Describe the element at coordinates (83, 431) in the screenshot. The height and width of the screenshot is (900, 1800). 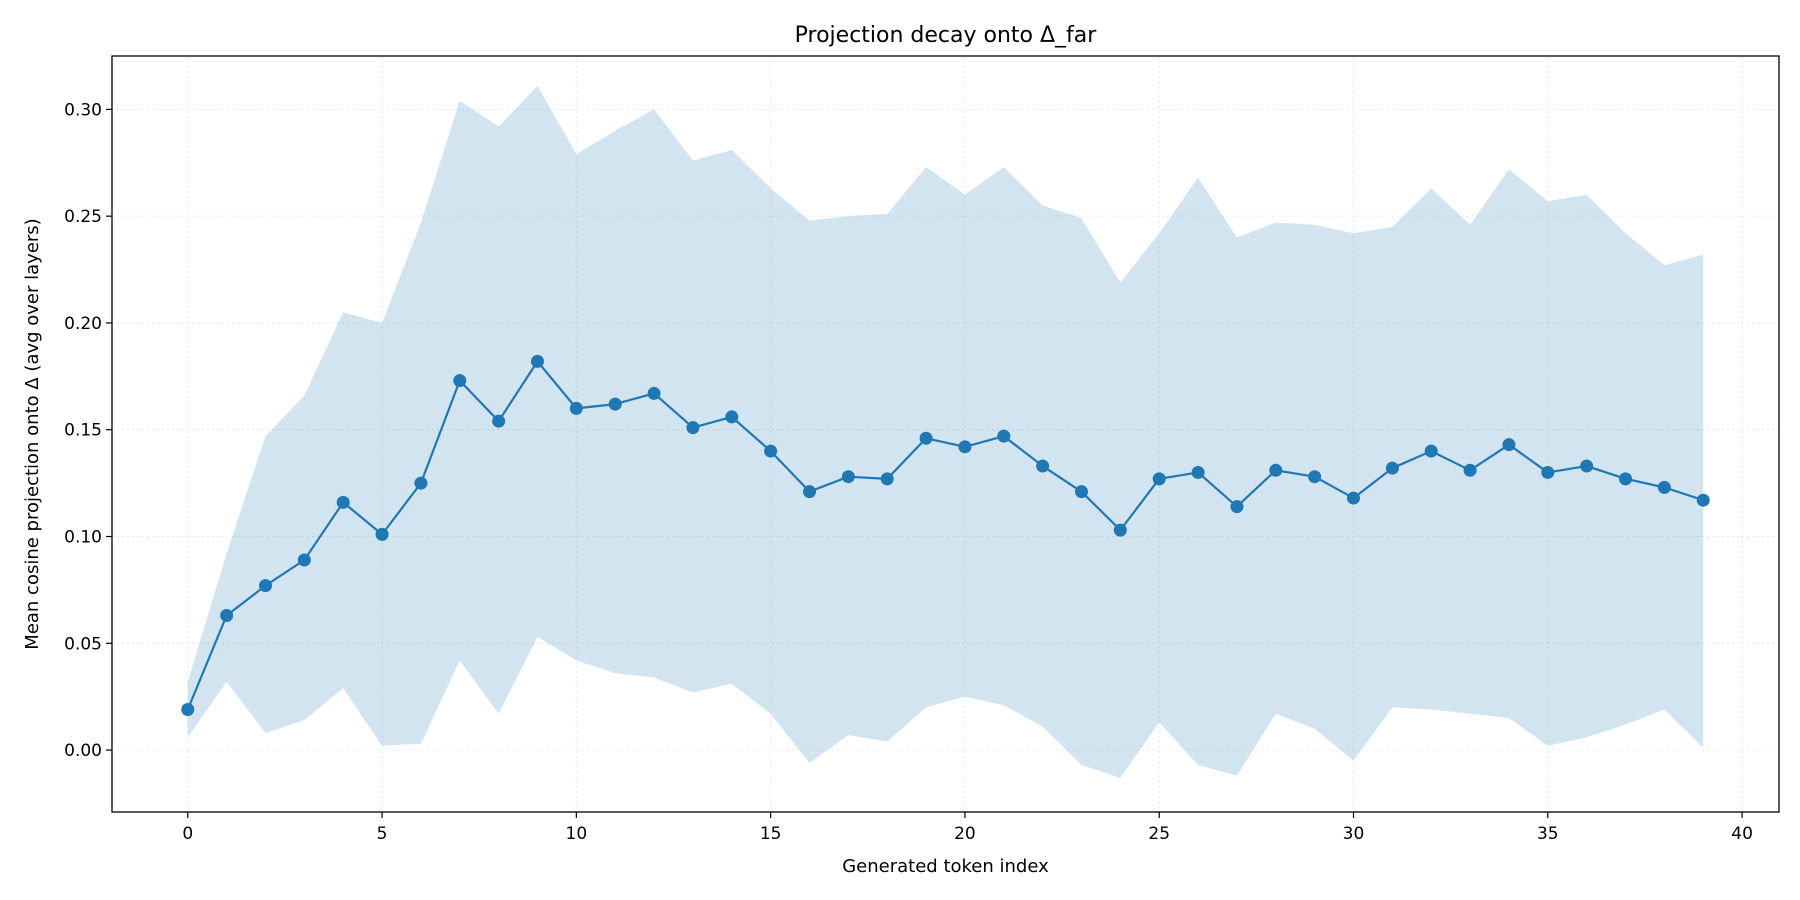
I see `y-tick-label: 0.15` at that location.